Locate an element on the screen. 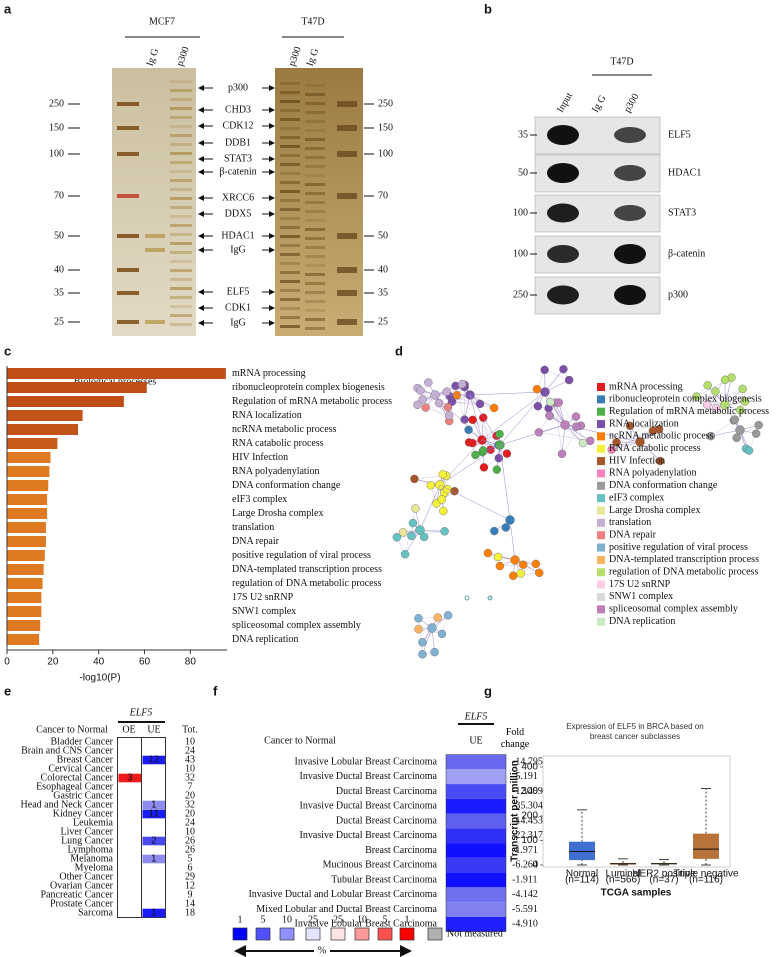 The image size is (778, 957). column-header: OE is located at coordinates (128, 729).